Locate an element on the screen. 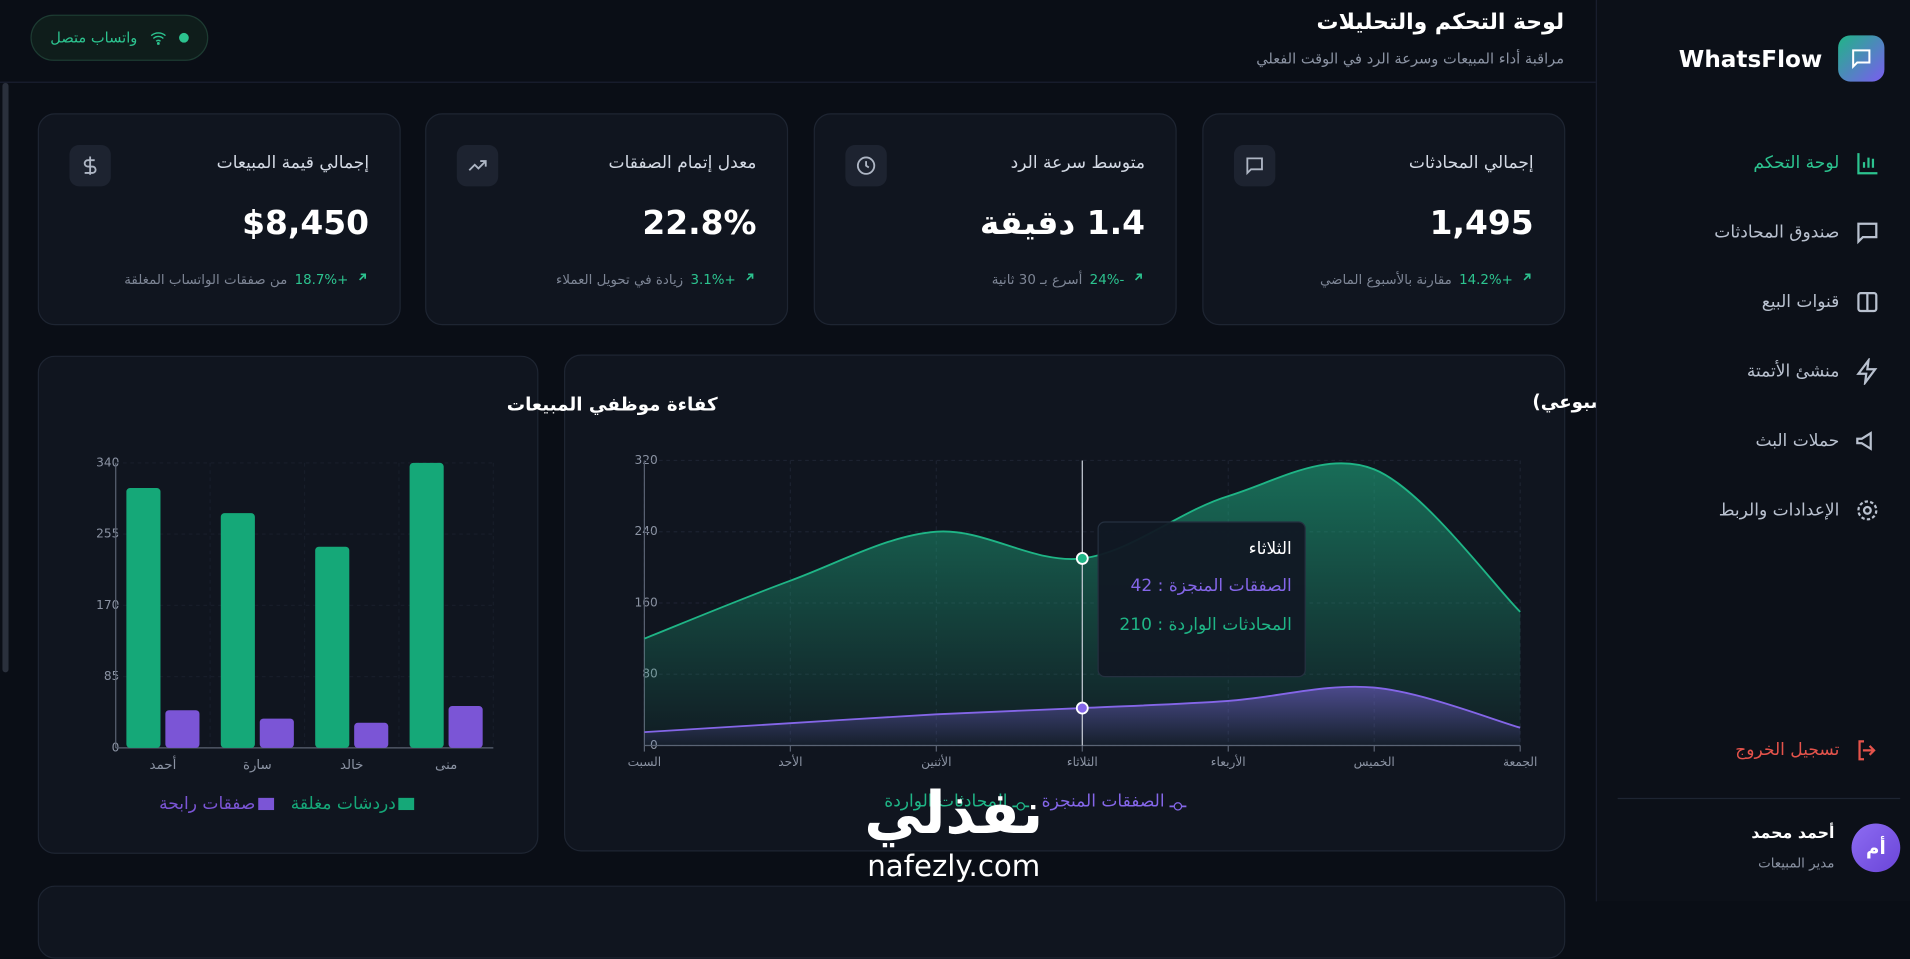 This screenshot has height=959, width=1910. logout-icon is located at coordinates (1867, 750).